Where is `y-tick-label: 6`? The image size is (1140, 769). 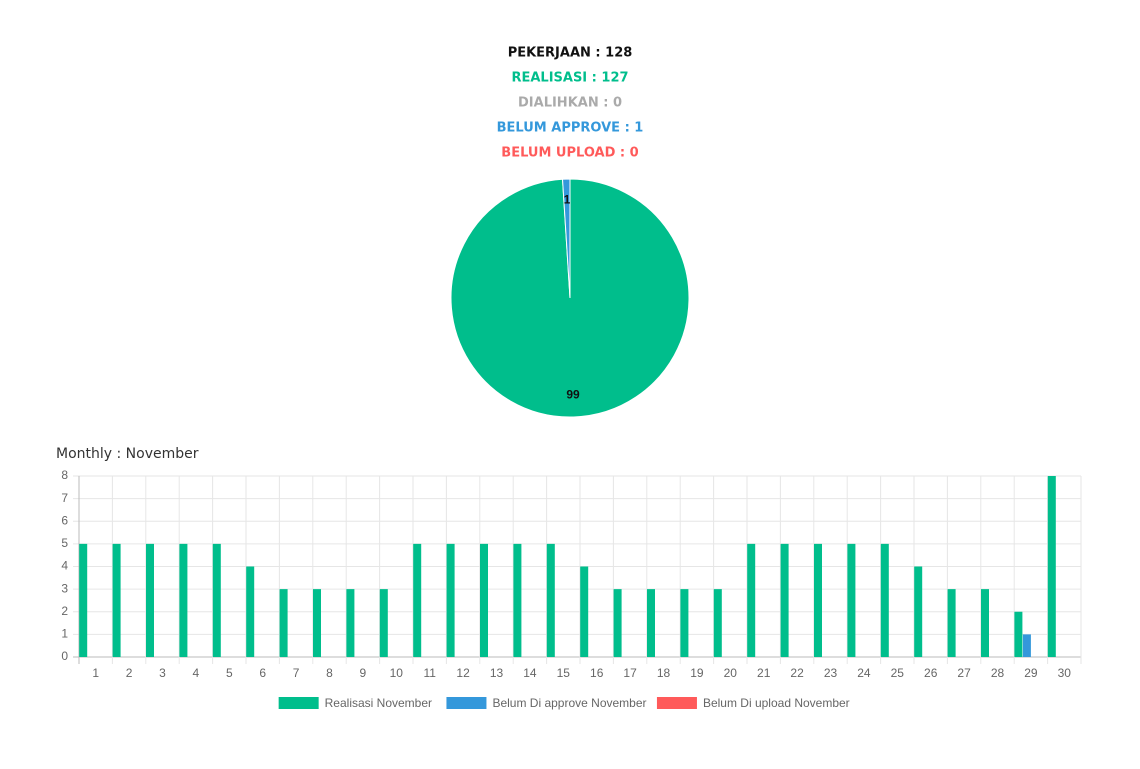
y-tick-label: 6 is located at coordinates (64, 520).